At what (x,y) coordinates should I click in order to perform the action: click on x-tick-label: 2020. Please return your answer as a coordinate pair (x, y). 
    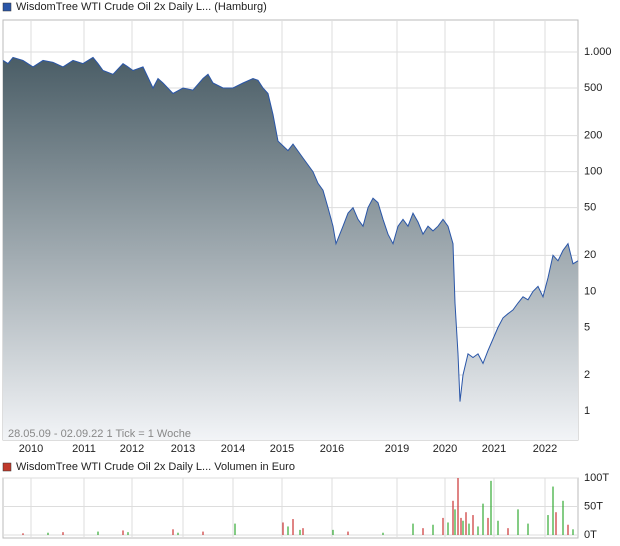
    Looking at the image, I should click on (445, 449).